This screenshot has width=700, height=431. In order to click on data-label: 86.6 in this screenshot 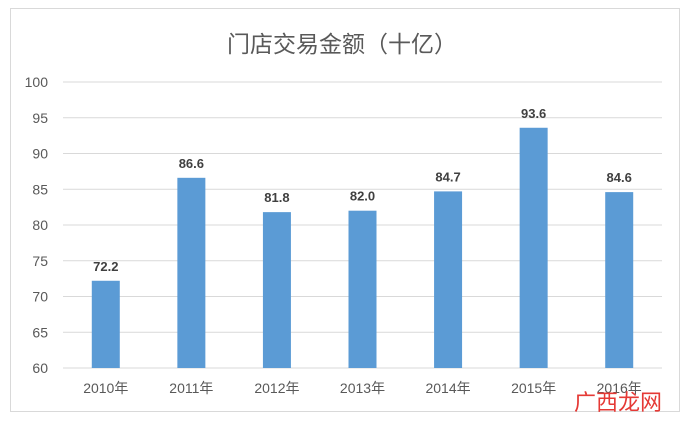, I will do `click(191, 163)`.